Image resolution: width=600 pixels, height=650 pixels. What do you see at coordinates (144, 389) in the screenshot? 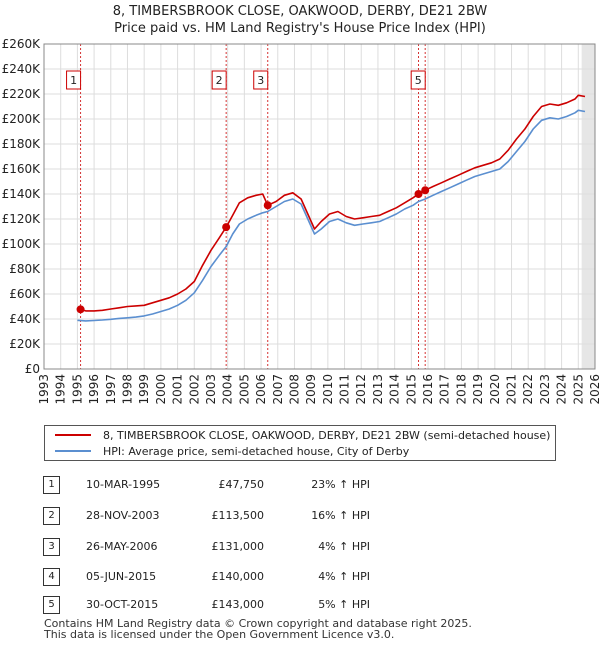
I see `x-tick-label: 1999` at bounding box center [144, 389].